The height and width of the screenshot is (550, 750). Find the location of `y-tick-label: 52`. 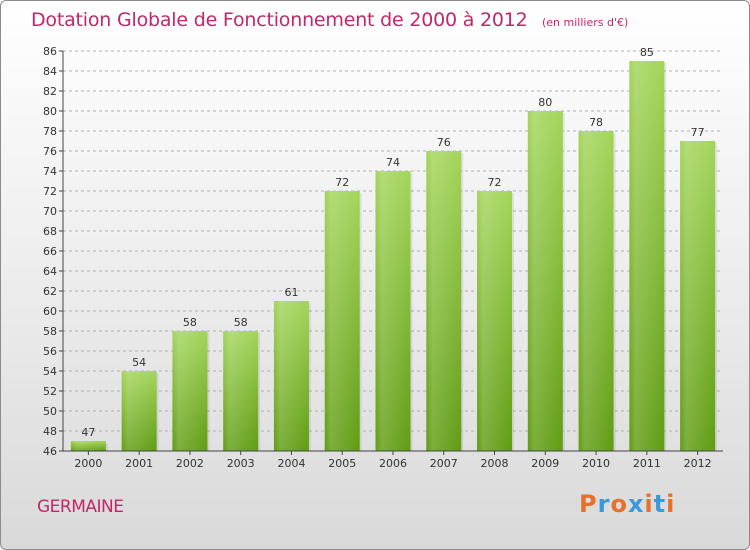

y-tick-label: 52 is located at coordinates (50, 391).